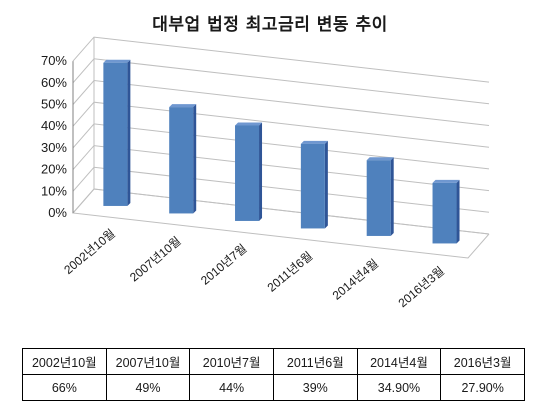 The width and height of the screenshot is (540, 418). What do you see at coordinates (148, 361) in the screenshot?
I see `table-header-cell: 2007년10월` at bounding box center [148, 361].